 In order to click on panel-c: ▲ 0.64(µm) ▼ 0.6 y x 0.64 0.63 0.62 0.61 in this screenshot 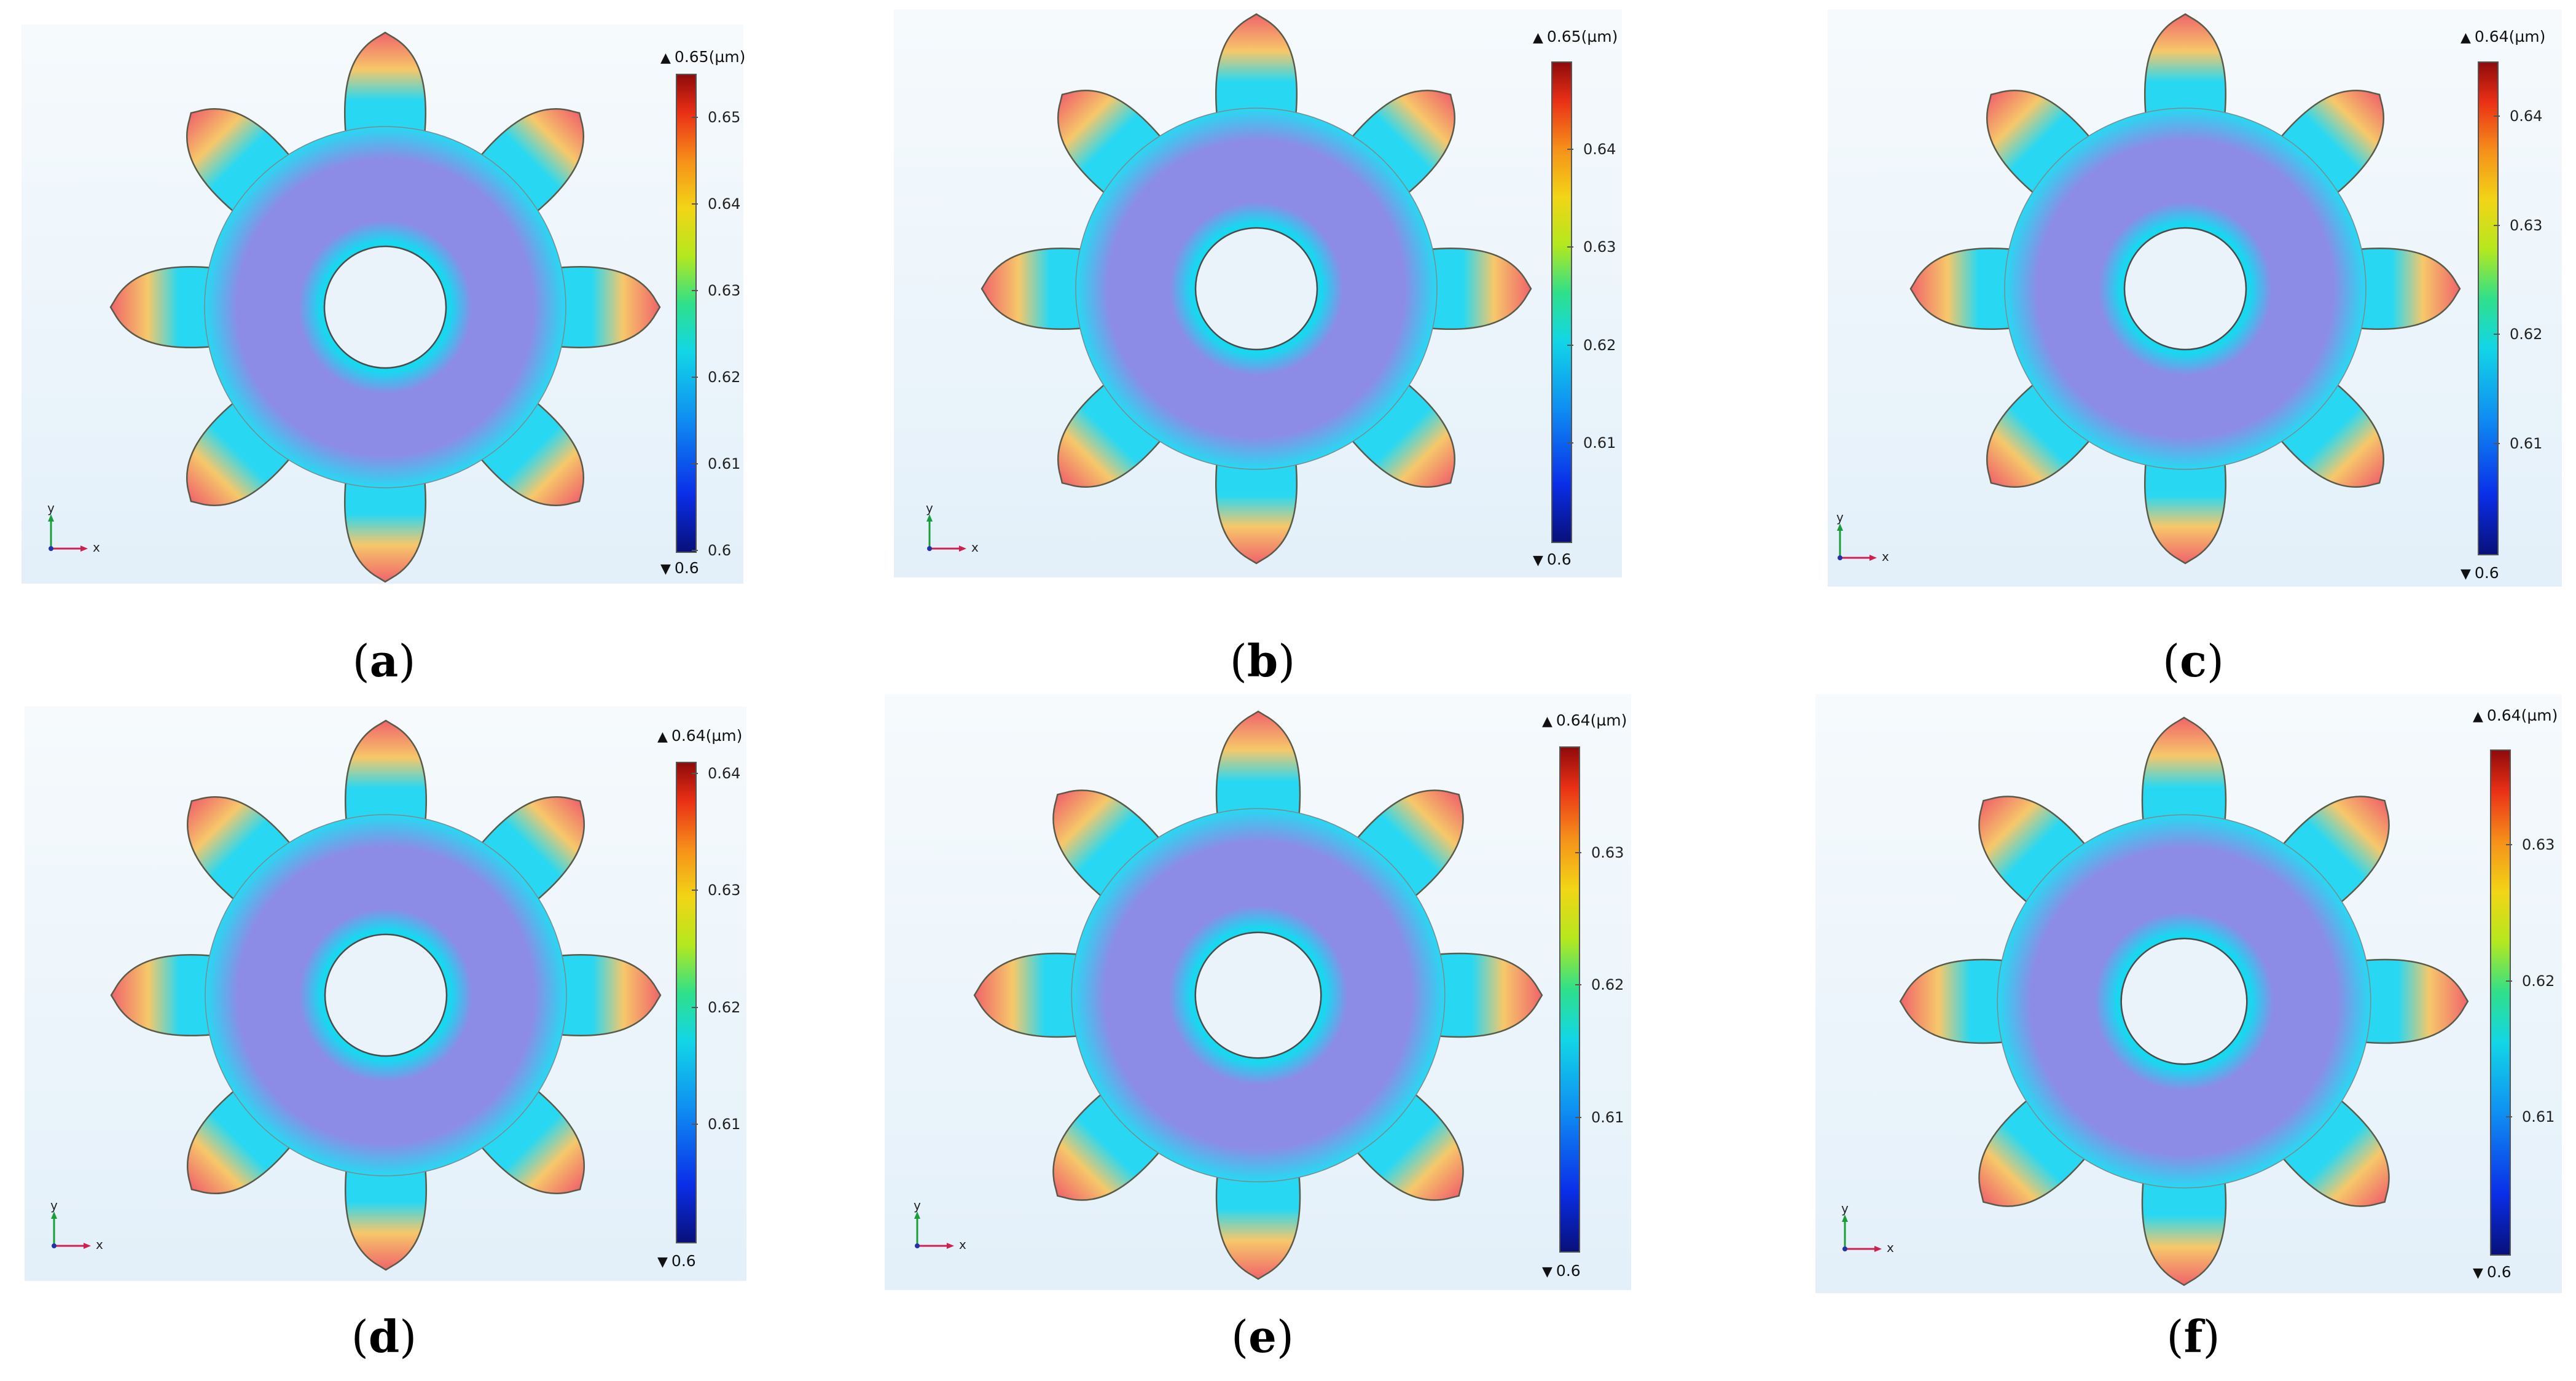, I will do `click(2195, 298)`.